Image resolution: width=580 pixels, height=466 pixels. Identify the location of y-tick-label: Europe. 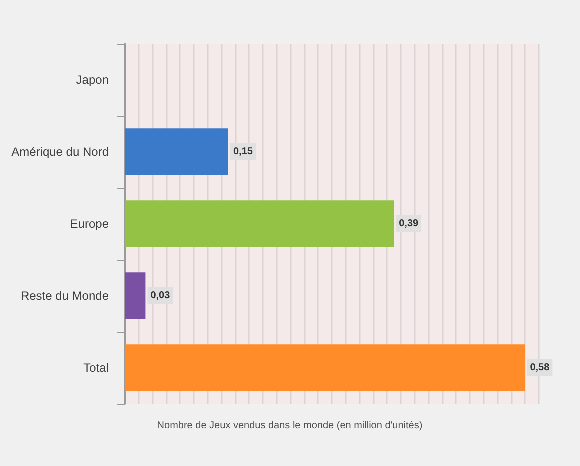
(90, 224).